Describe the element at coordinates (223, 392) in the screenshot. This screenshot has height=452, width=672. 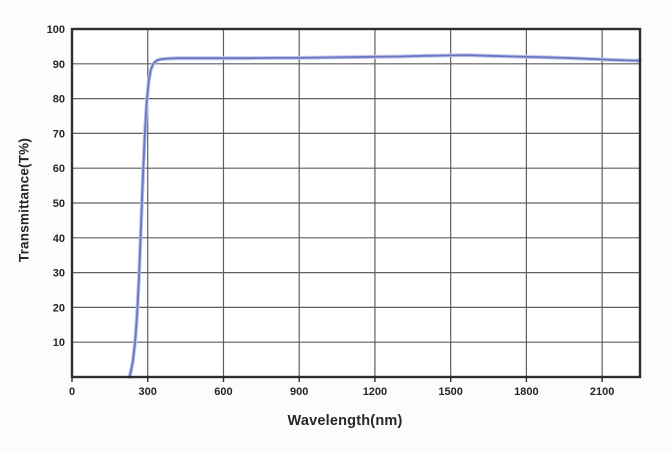
I see `x-tick-label: 600` at that location.